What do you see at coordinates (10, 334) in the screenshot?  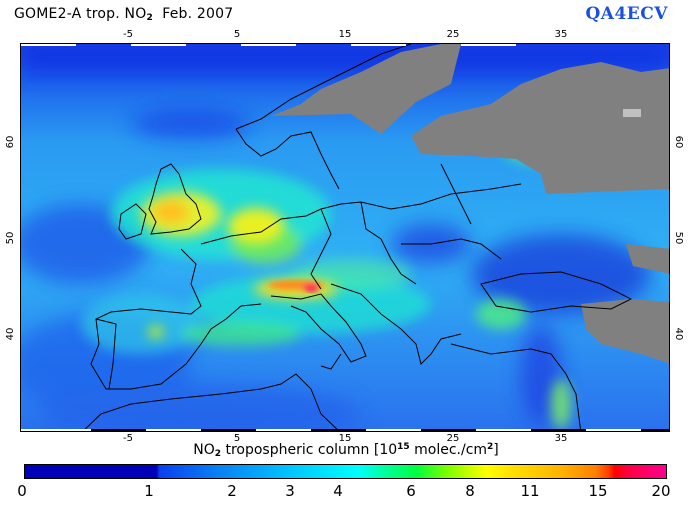 I see `lat-tick-left: 40` at bounding box center [10, 334].